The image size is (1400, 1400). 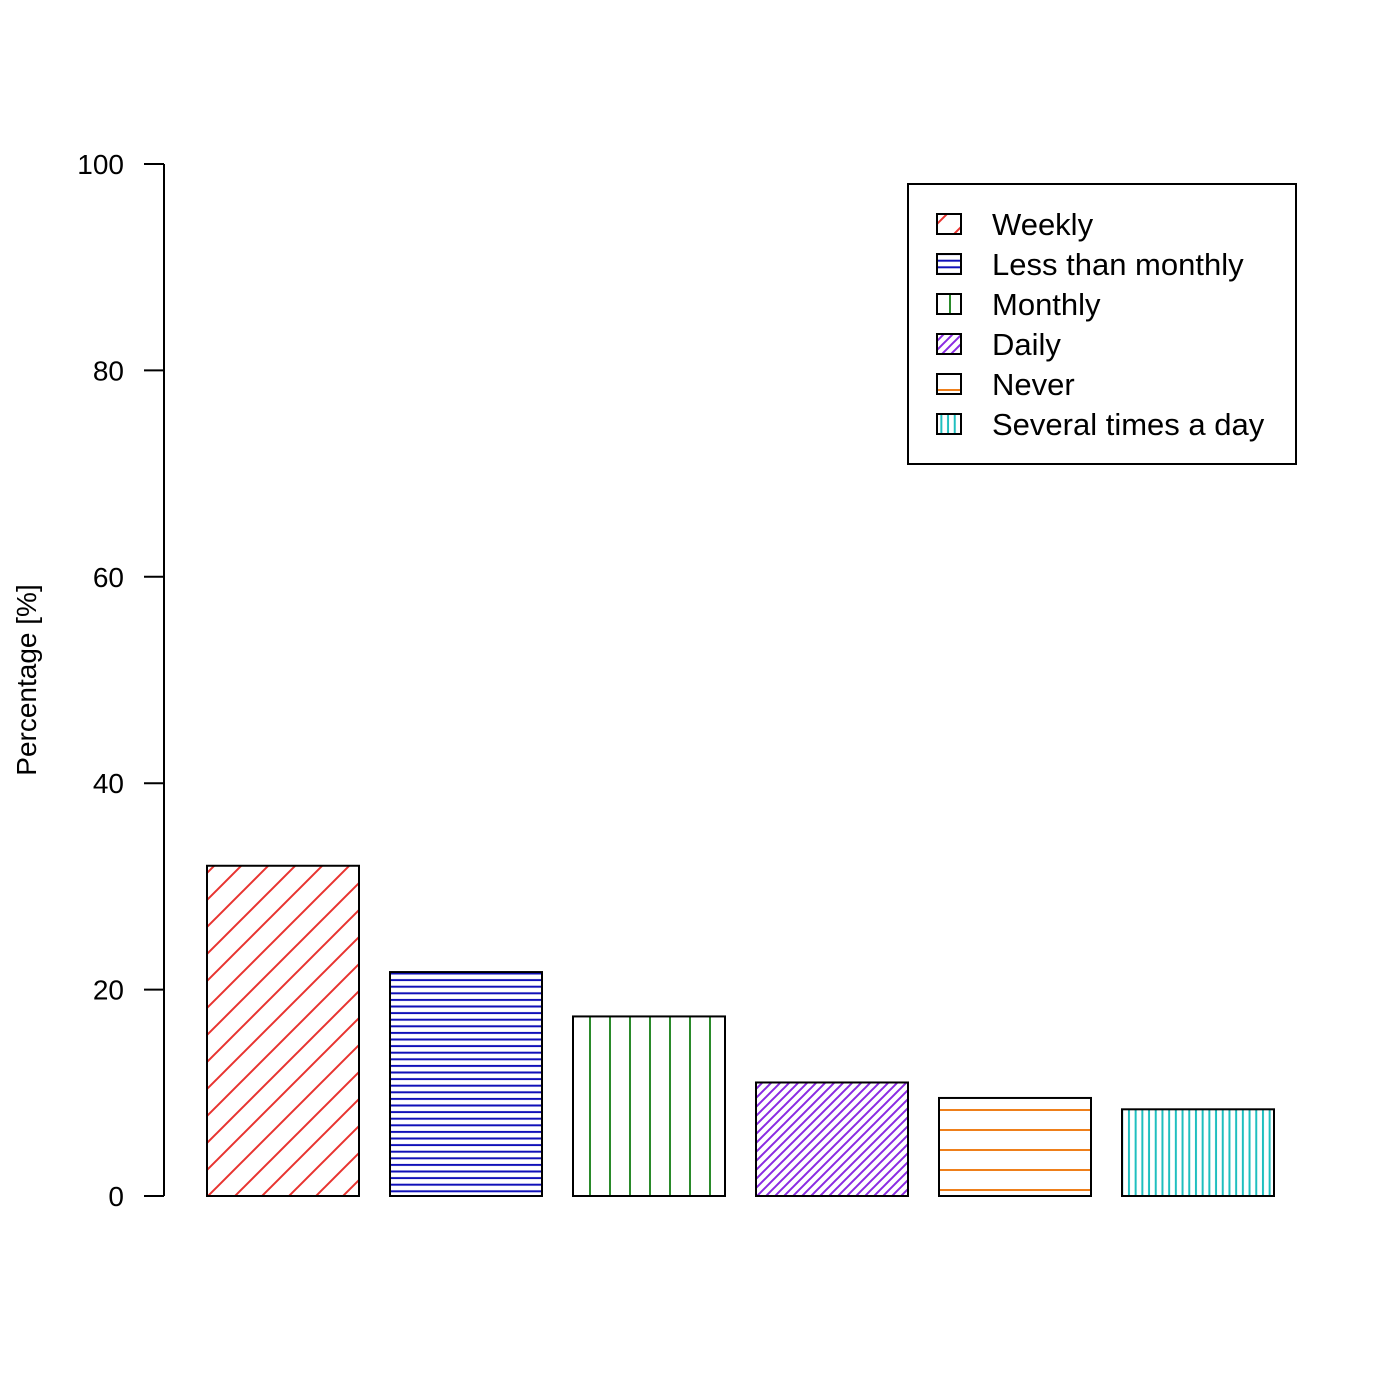 What do you see at coordinates (949, 264) in the screenshot?
I see `legend-swatch-less-than-monthly` at bounding box center [949, 264].